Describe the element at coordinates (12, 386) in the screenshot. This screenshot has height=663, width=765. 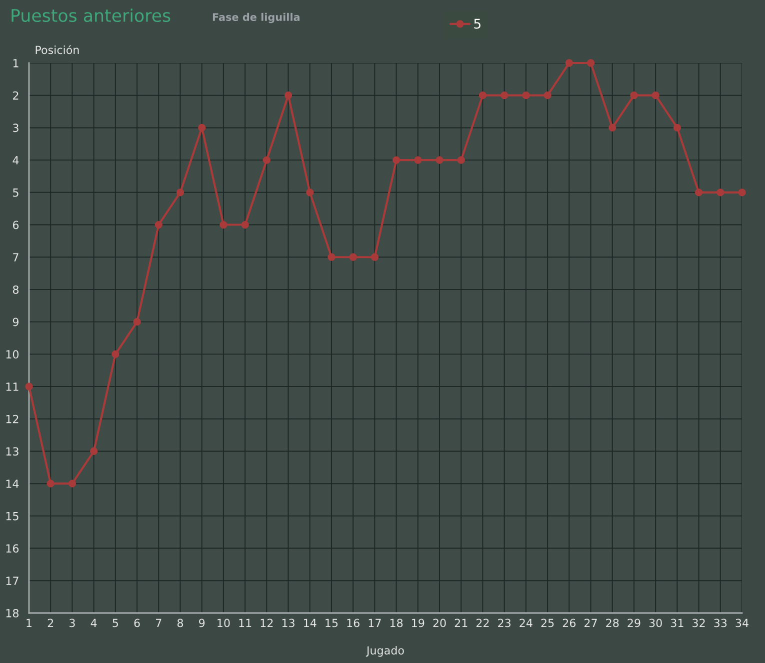
I see `y-tick-label: 11` at that location.